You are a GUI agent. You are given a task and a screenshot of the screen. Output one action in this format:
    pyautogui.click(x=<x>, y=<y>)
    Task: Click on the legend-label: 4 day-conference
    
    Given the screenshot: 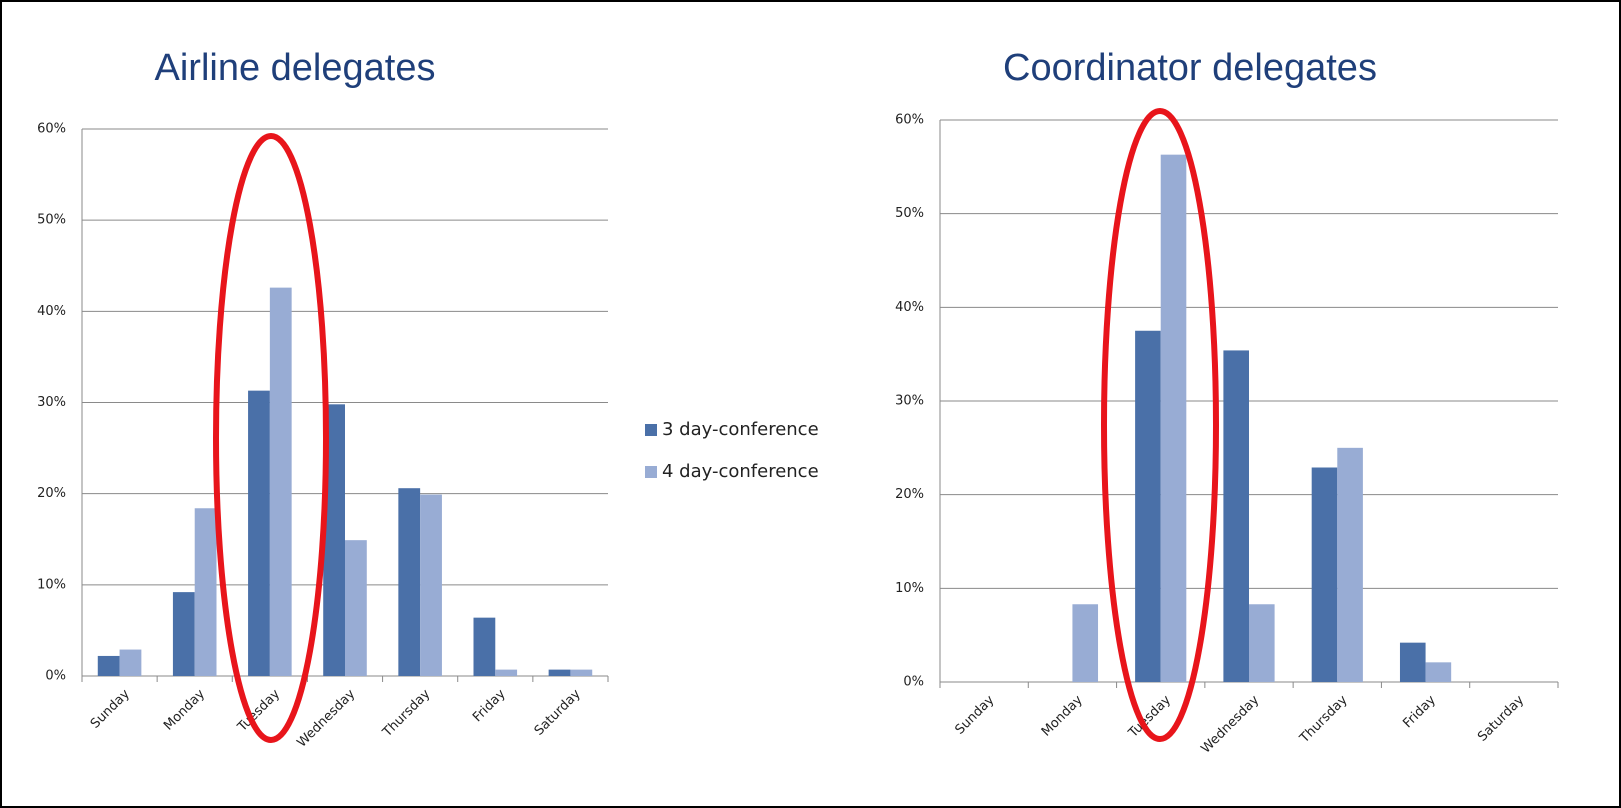 What is the action you would take?
    pyautogui.click(x=740, y=471)
    